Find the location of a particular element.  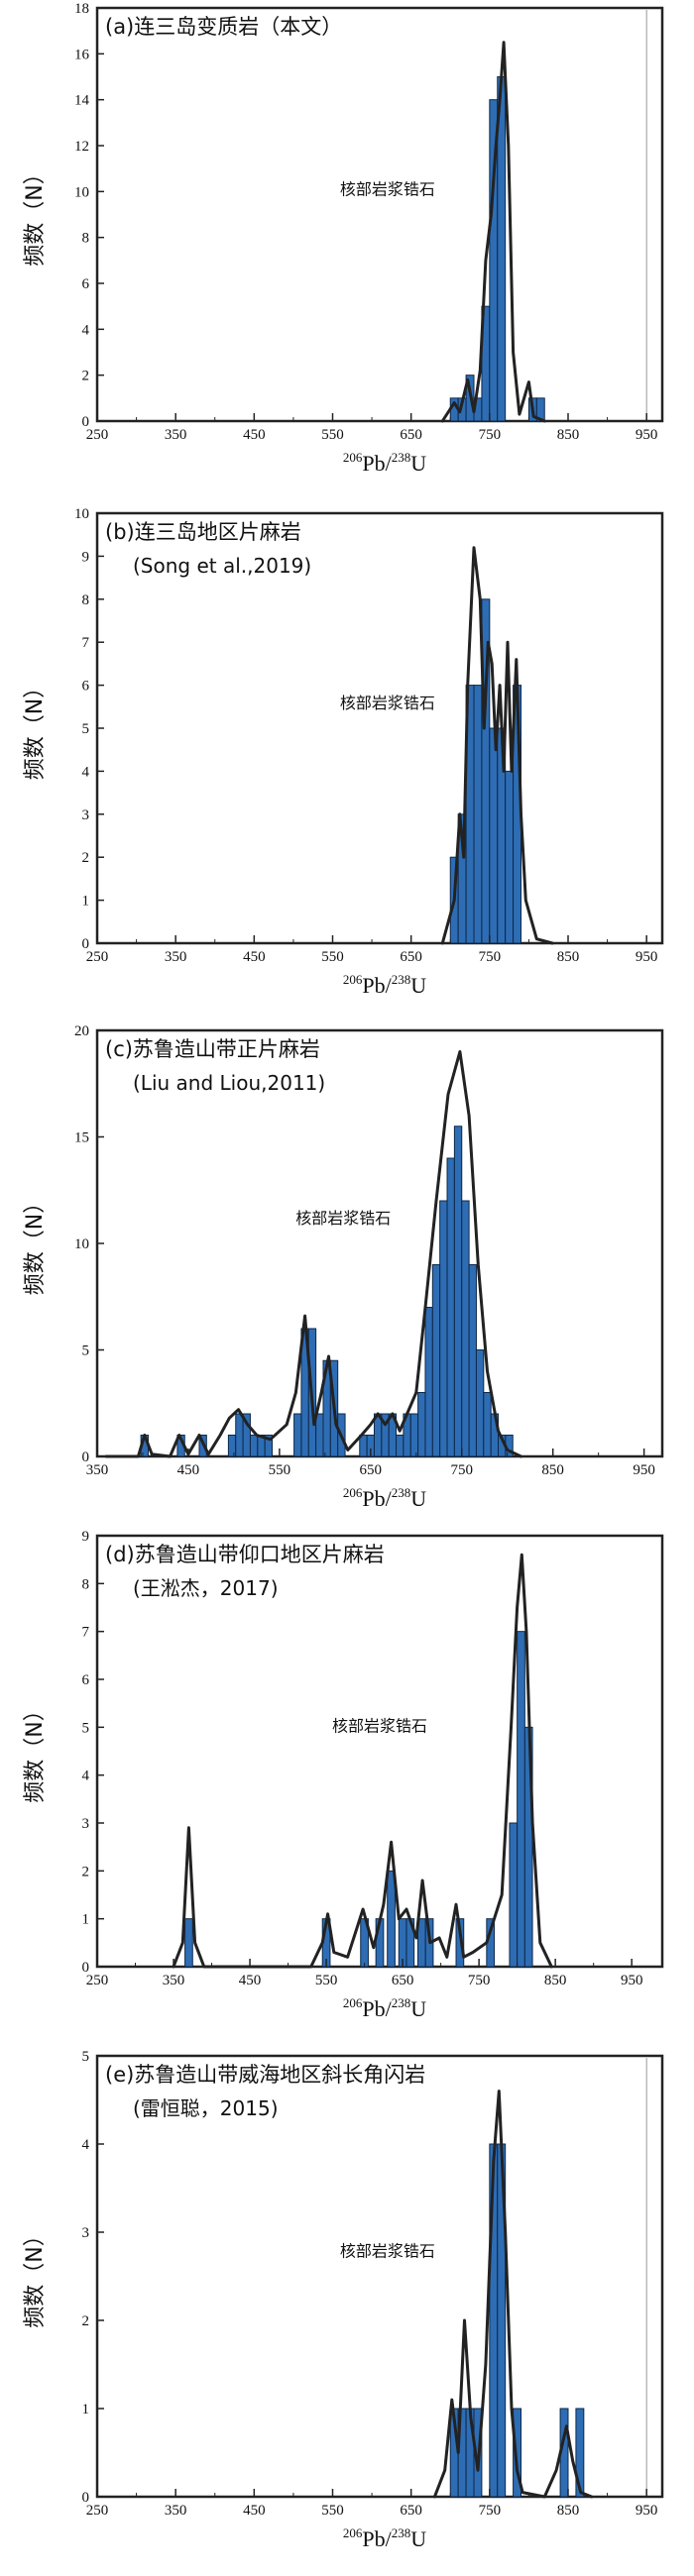

y-tick-label: 18 is located at coordinates (81, 9).